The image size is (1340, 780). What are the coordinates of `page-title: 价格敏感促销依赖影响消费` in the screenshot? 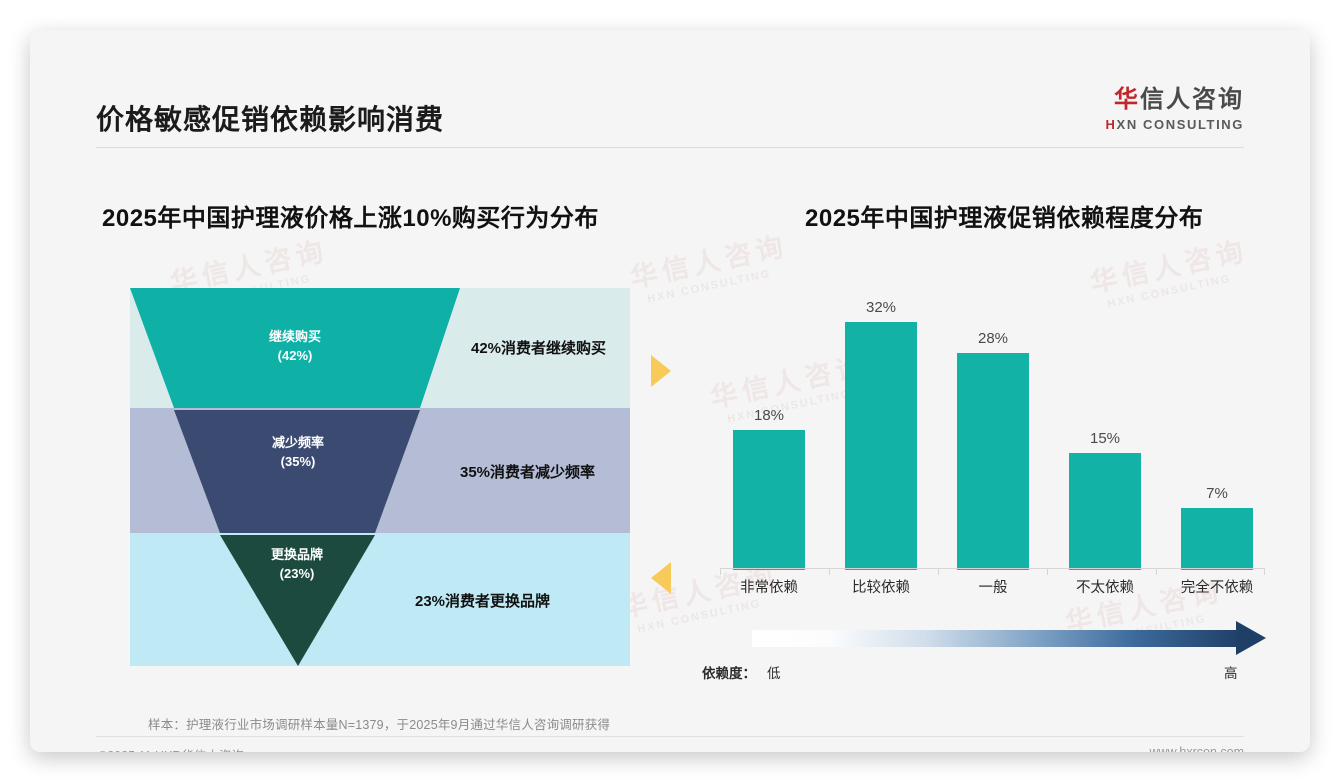 It's located at (270, 119).